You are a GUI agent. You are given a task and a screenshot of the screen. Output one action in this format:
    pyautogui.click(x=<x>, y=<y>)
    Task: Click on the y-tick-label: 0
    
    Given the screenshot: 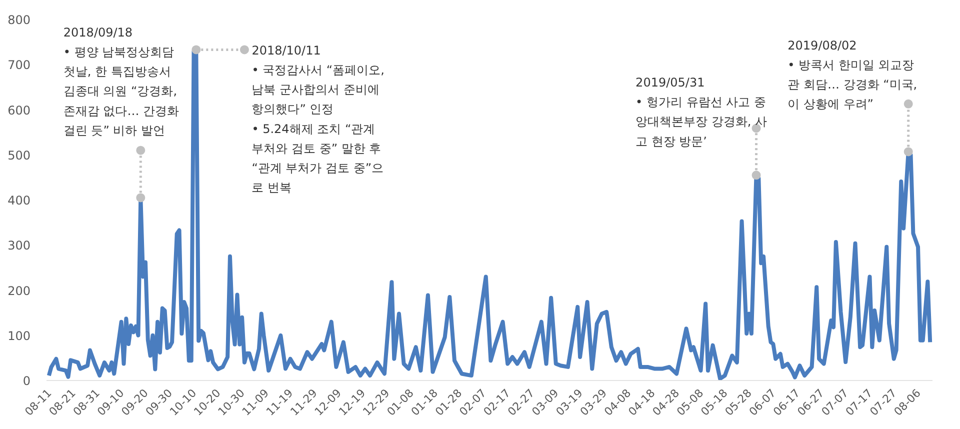 What is the action you would take?
    pyautogui.click(x=26, y=381)
    